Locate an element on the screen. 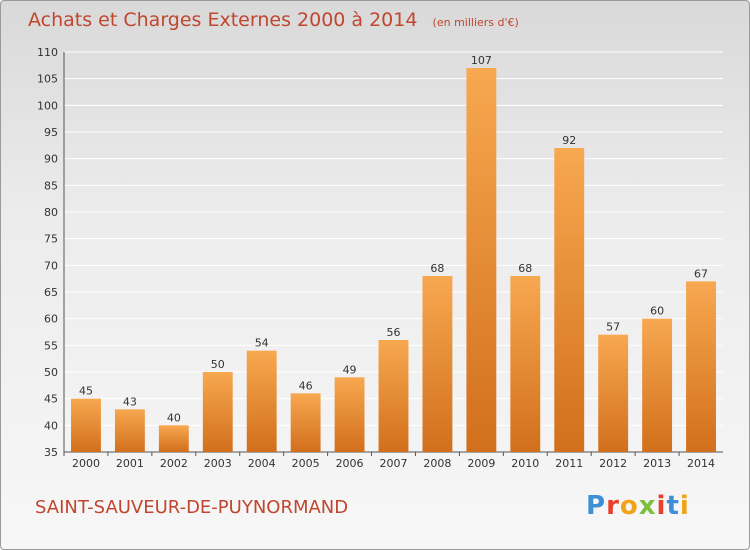  logo-letter: r is located at coordinates (613, 506).